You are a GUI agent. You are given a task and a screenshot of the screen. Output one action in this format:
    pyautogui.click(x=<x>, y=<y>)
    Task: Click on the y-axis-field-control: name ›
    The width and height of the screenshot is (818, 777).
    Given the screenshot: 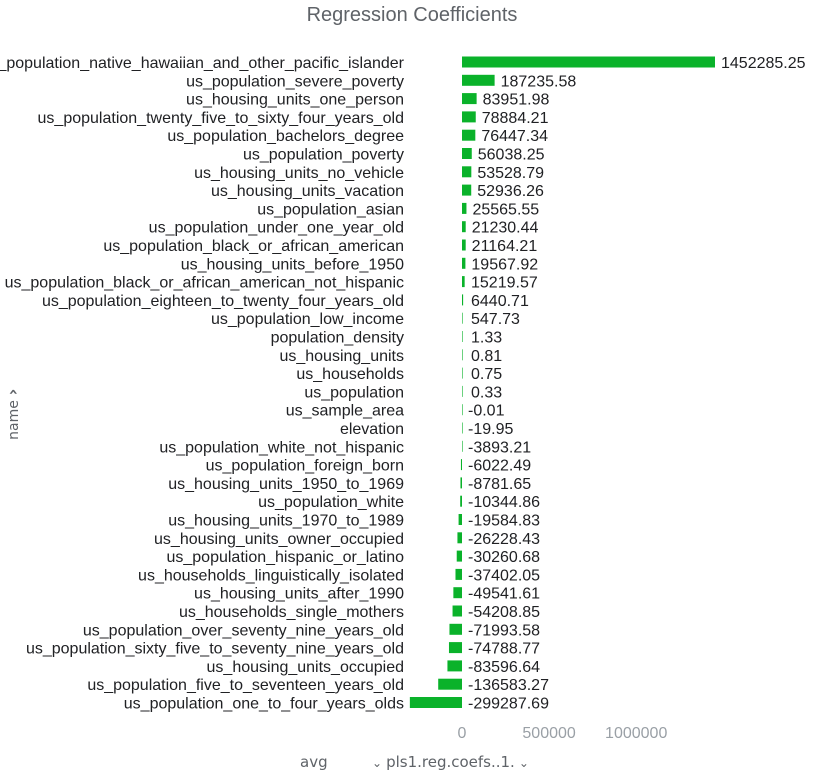 What is the action you would take?
    pyautogui.click(x=12, y=414)
    